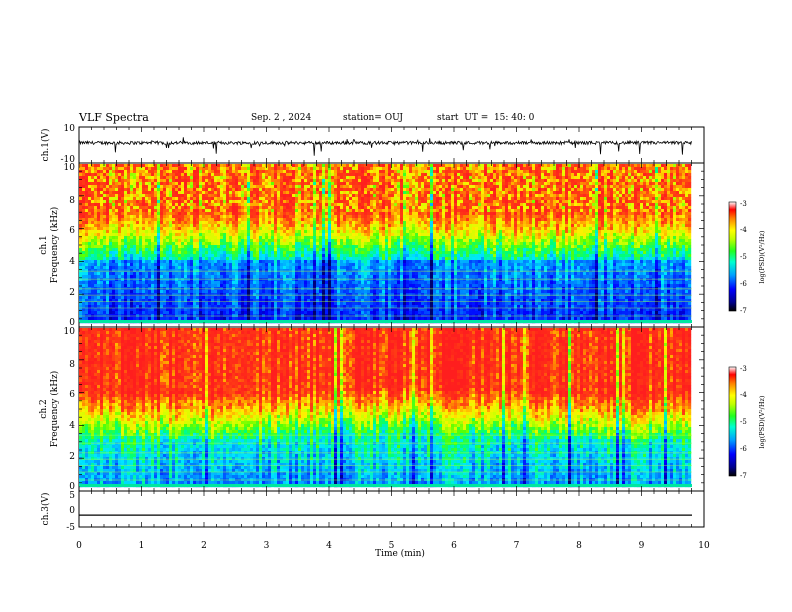 Image resolution: width=792 pixels, height=612 pixels. I want to click on ch3-ylabel: ch.3(V), so click(45, 509).